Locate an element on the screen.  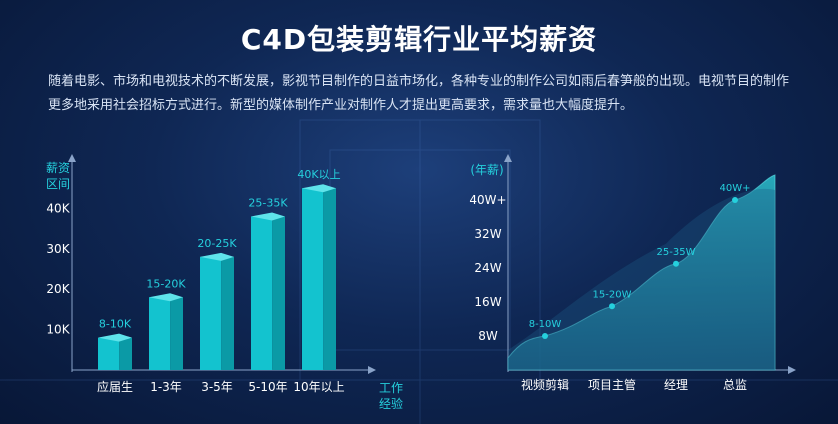
area-ytick-label: 40W+ is located at coordinates (487, 200).